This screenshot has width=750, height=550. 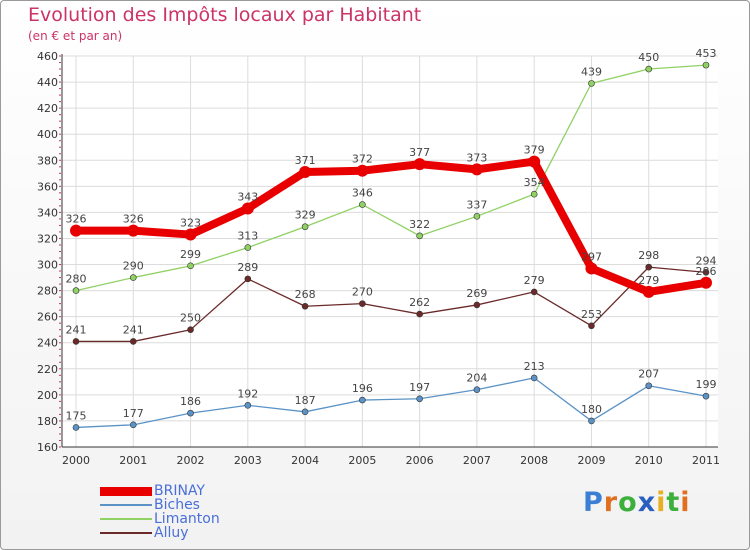 I want to click on y-tick-label: 240, so click(x=47, y=343).